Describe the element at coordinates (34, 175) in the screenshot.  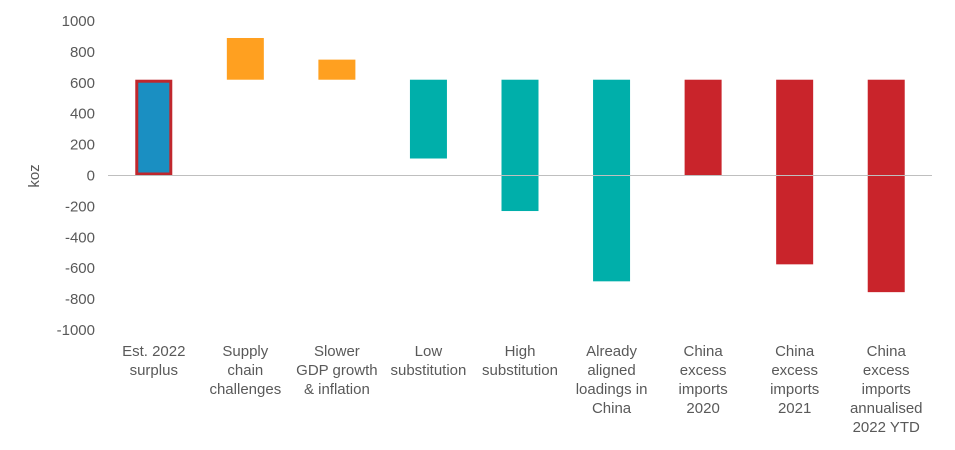
I see `y-axis-label: koz` at that location.